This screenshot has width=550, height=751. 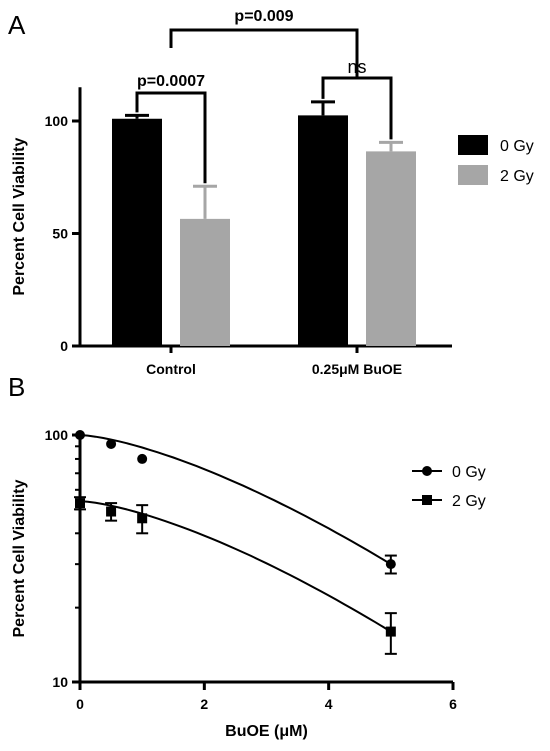 What do you see at coordinates (171, 369) in the screenshot?
I see `x-tick-label: Control` at bounding box center [171, 369].